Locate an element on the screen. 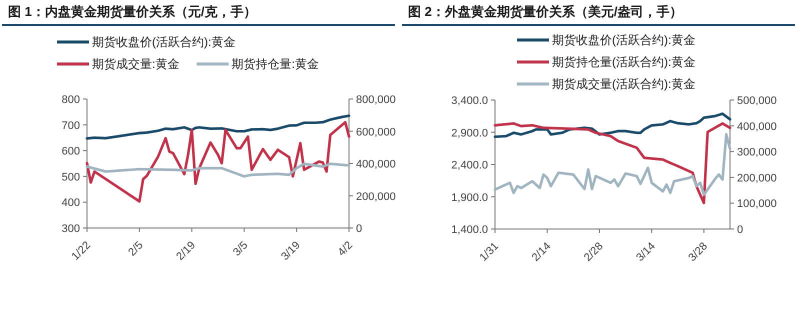 The width and height of the screenshot is (797, 325). legend-label: 期货成交量(活跃合约):黄金 is located at coordinates (624, 84).